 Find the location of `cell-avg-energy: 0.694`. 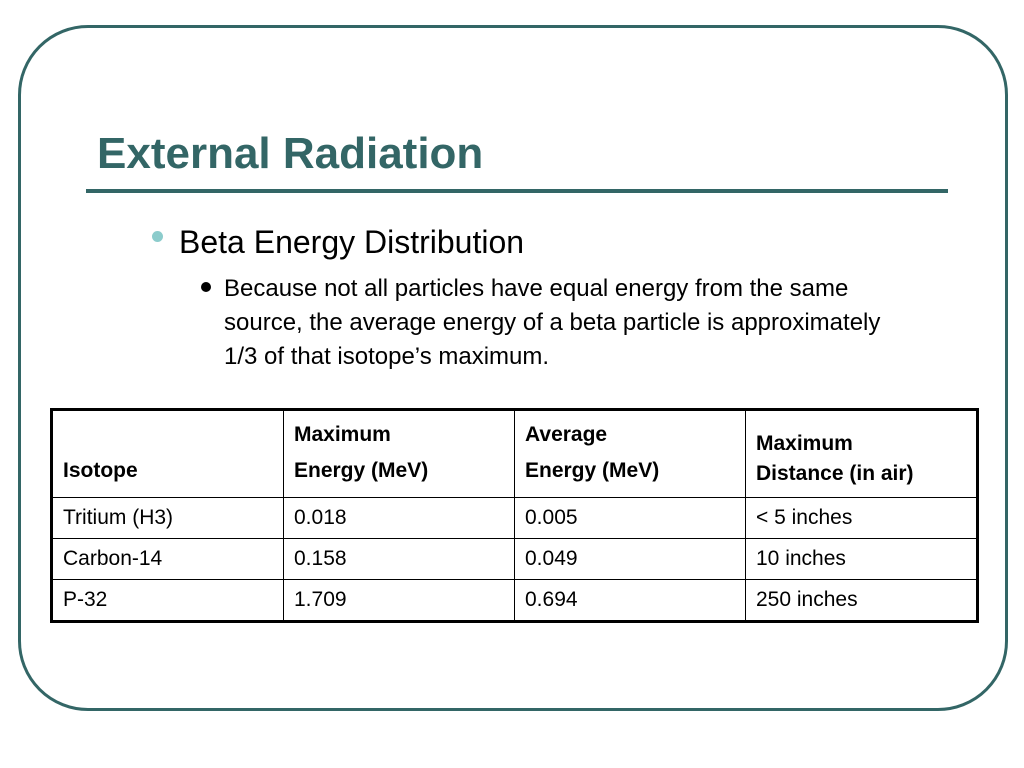

cell-avg-energy: 0.694 is located at coordinates (630, 600).